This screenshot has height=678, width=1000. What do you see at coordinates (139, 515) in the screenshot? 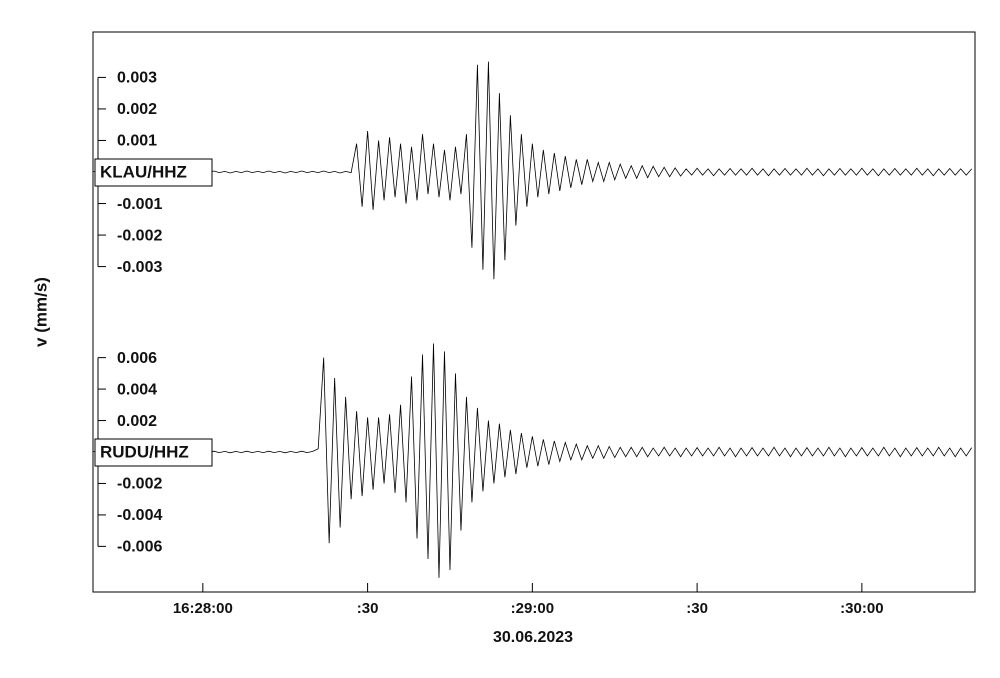
I see `y-tick-label: -0.004` at bounding box center [139, 515].